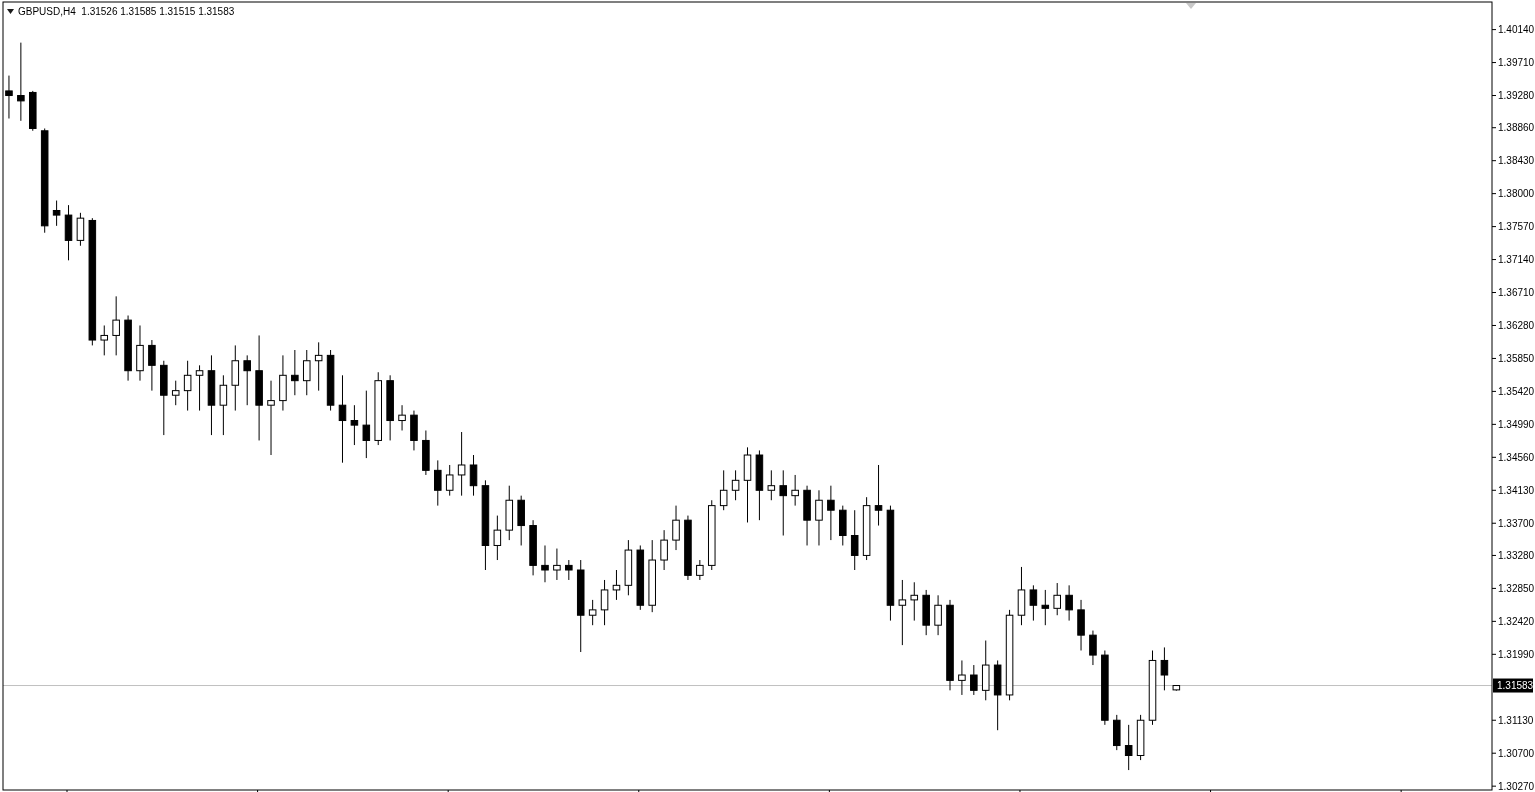 The height and width of the screenshot is (792, 1535). What do you see at coordinates (1516, 227) in the screenshot?
I see `y-tick-label: 1.37570` at bounding box center [1516, 227].